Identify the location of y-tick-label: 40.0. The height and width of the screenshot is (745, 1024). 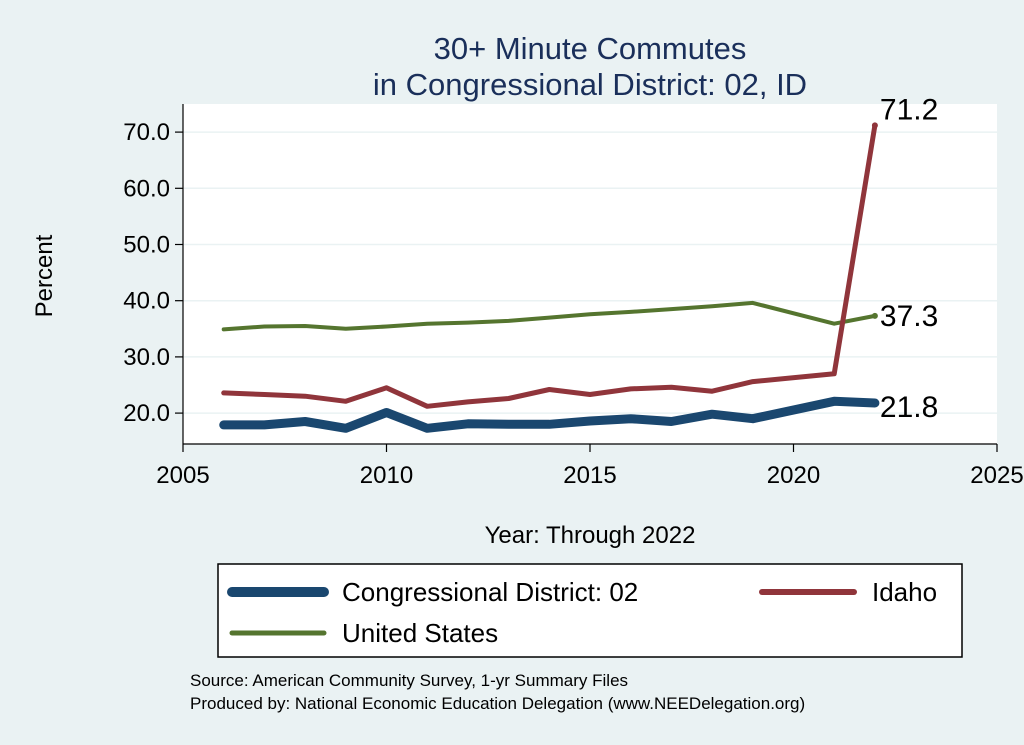
(146, 301).